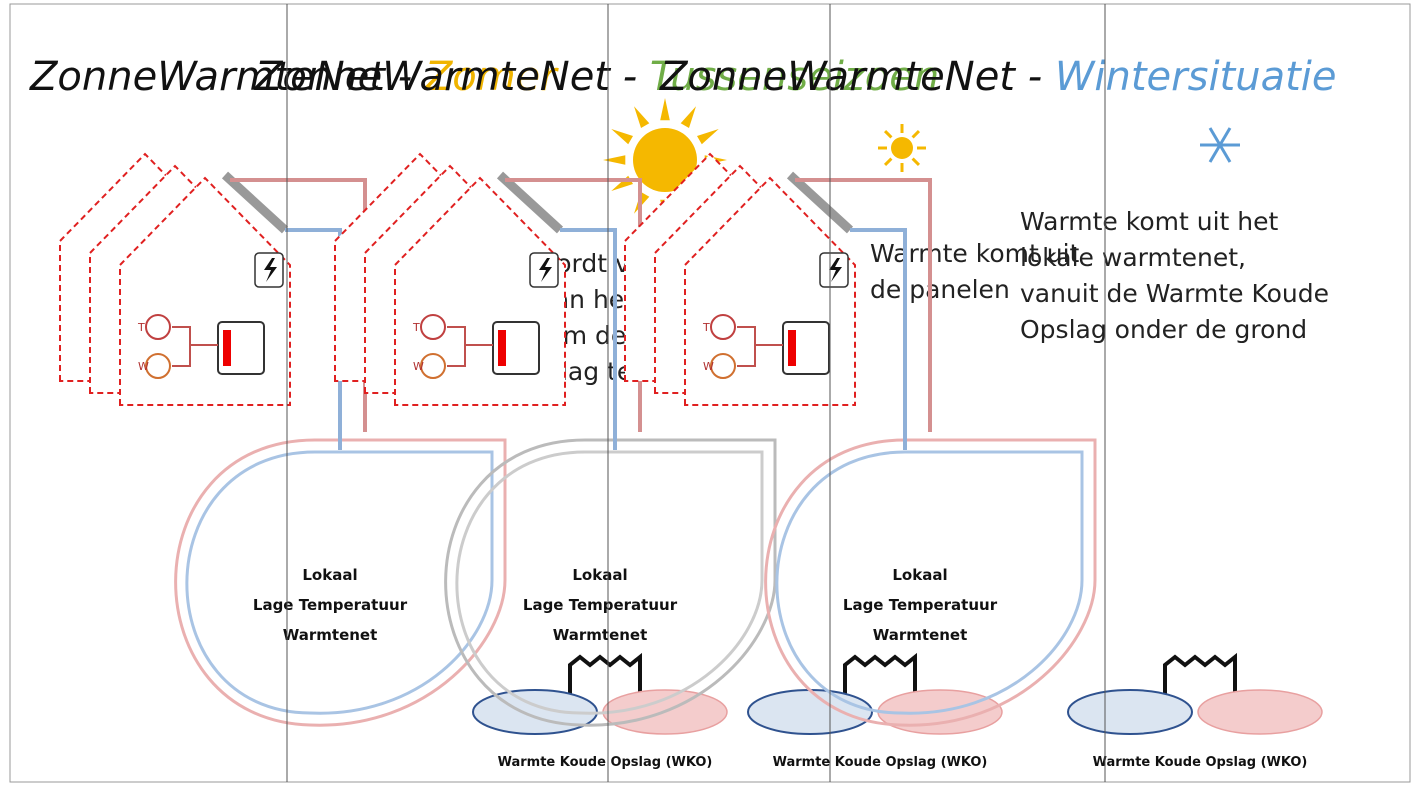  I want to click on title-season: Zomer, so click(491, 77).